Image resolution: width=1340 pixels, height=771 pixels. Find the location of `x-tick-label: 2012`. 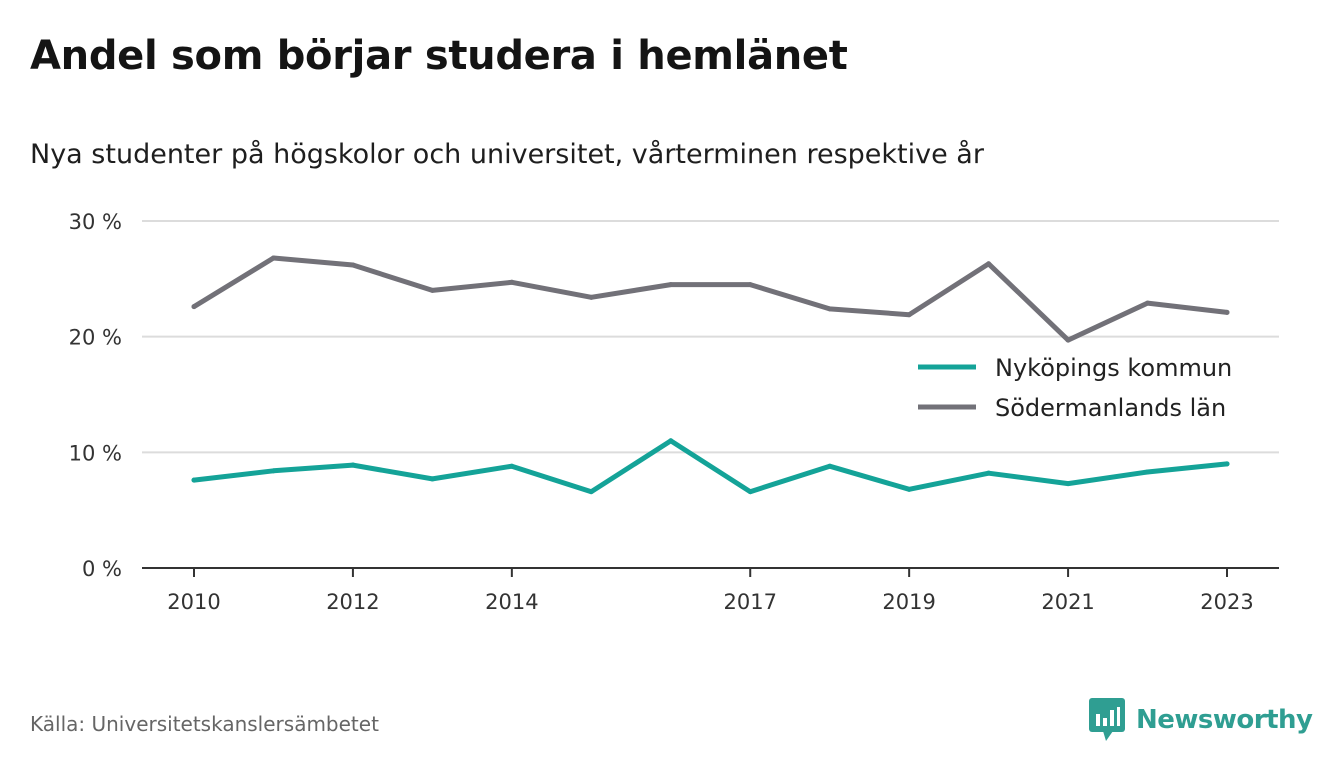

x-tick-label: 2012 is located at coordinates (352, 602).